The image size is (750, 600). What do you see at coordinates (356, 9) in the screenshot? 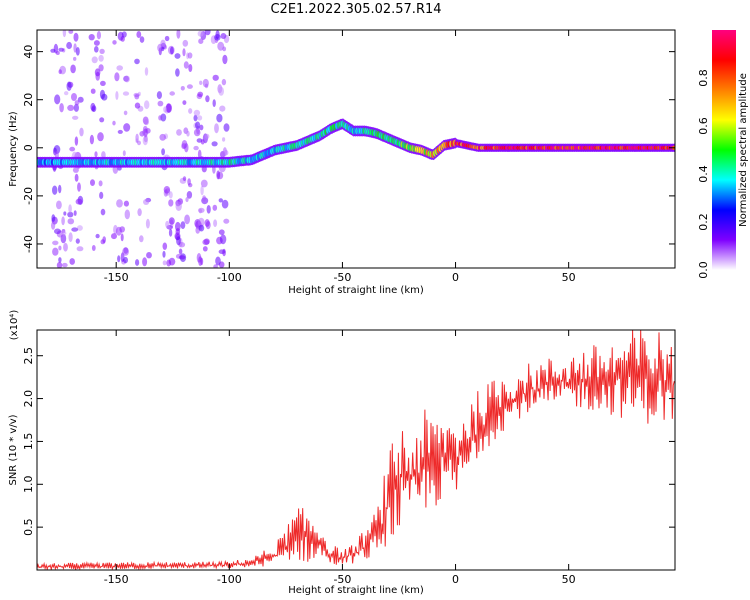
I see `chart-title: C2E1.2022.305.02.57.R14` at bounding box center [356, 9].